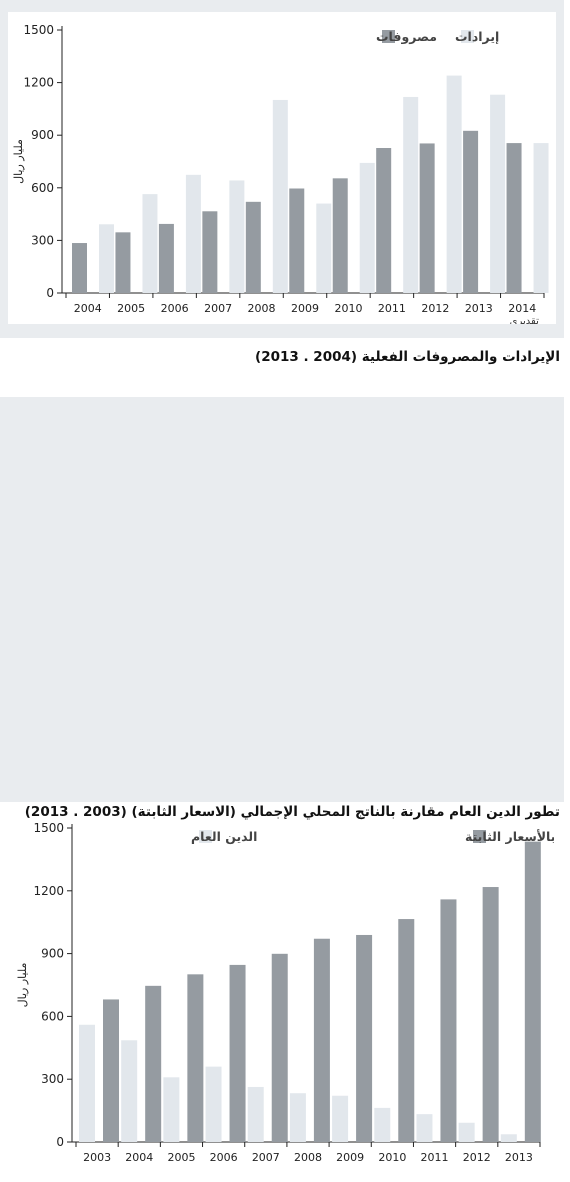 This screenshot has height=1182, width=570. I want to click on bar-2003-s1, so click(111, 1070).